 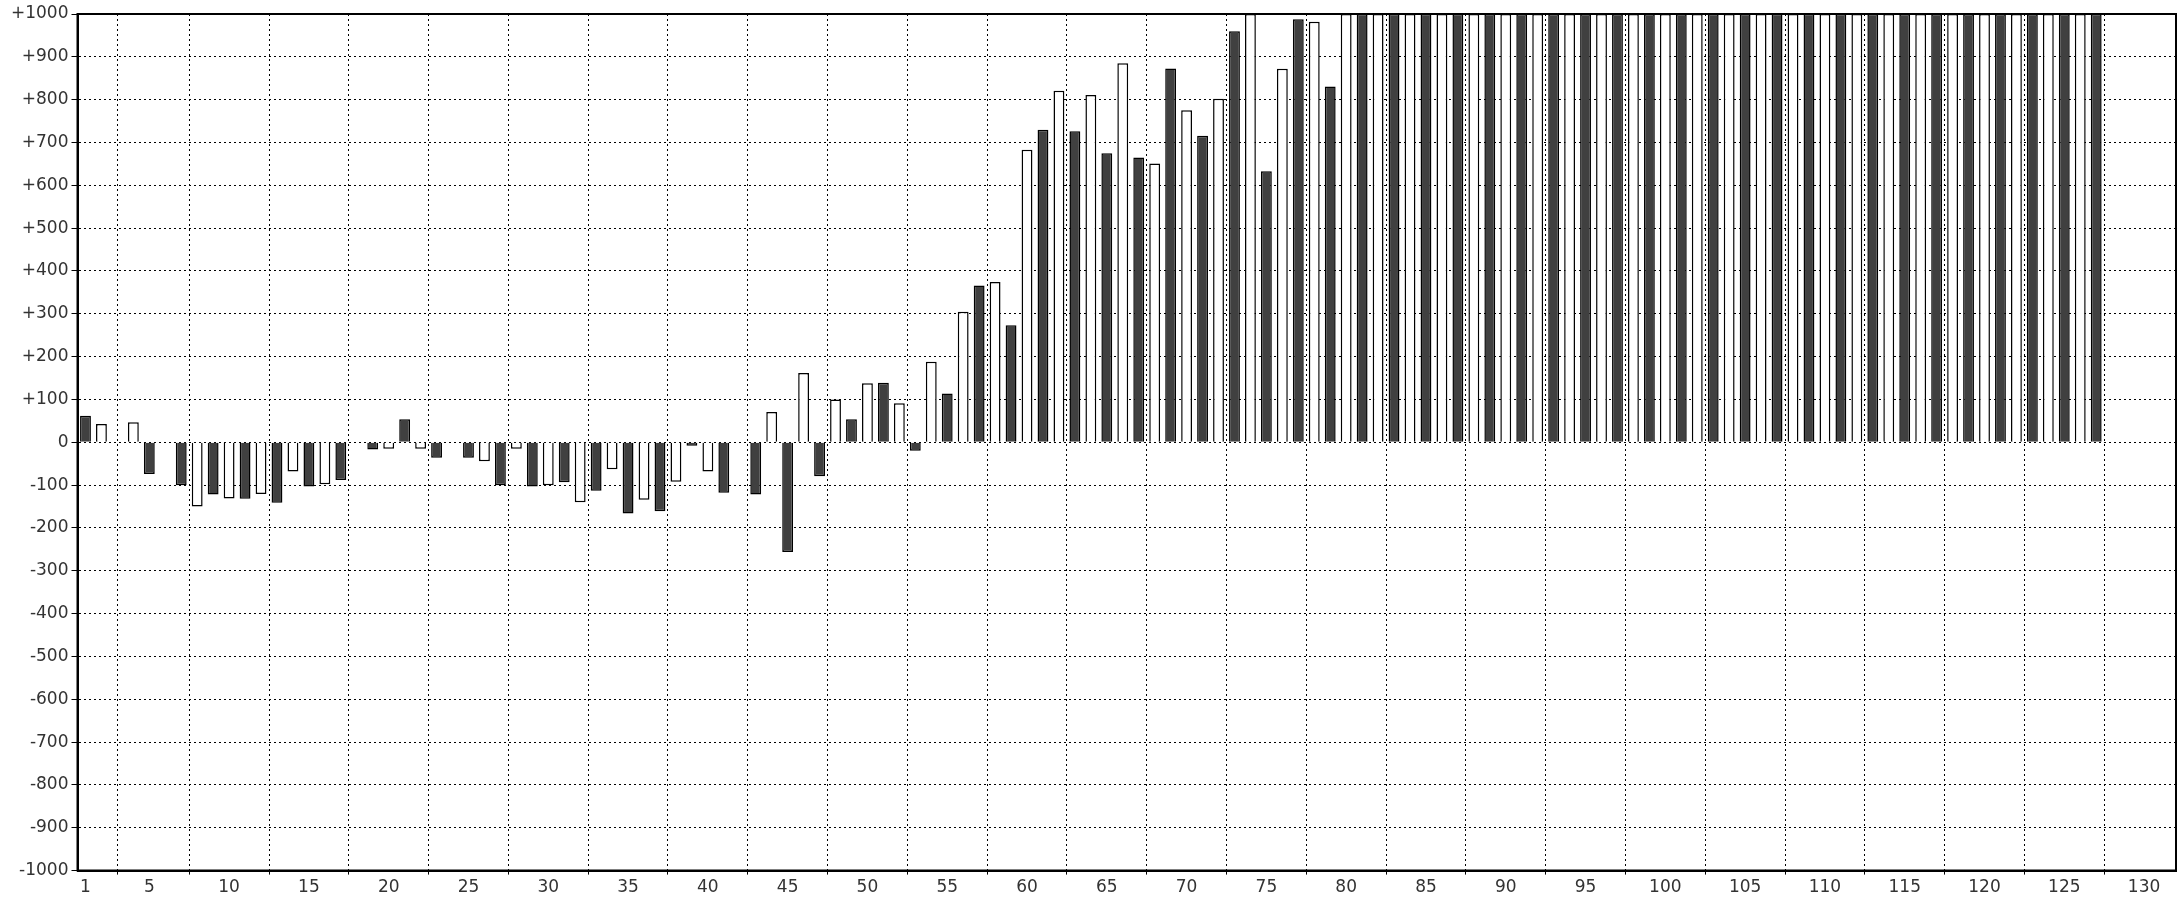 I want to click on y-tick-label: +100, so click(x=45, y=397).